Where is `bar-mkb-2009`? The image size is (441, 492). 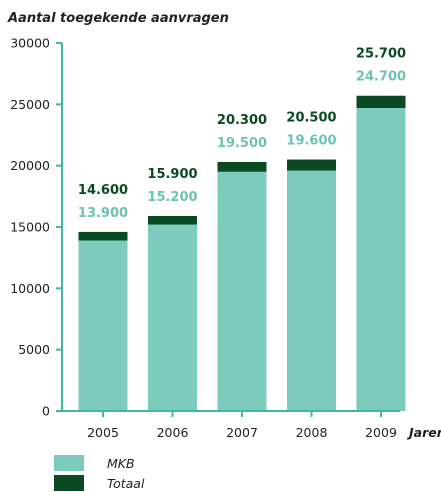
bar-mkb-2009 is located at coordinates (381, 259).